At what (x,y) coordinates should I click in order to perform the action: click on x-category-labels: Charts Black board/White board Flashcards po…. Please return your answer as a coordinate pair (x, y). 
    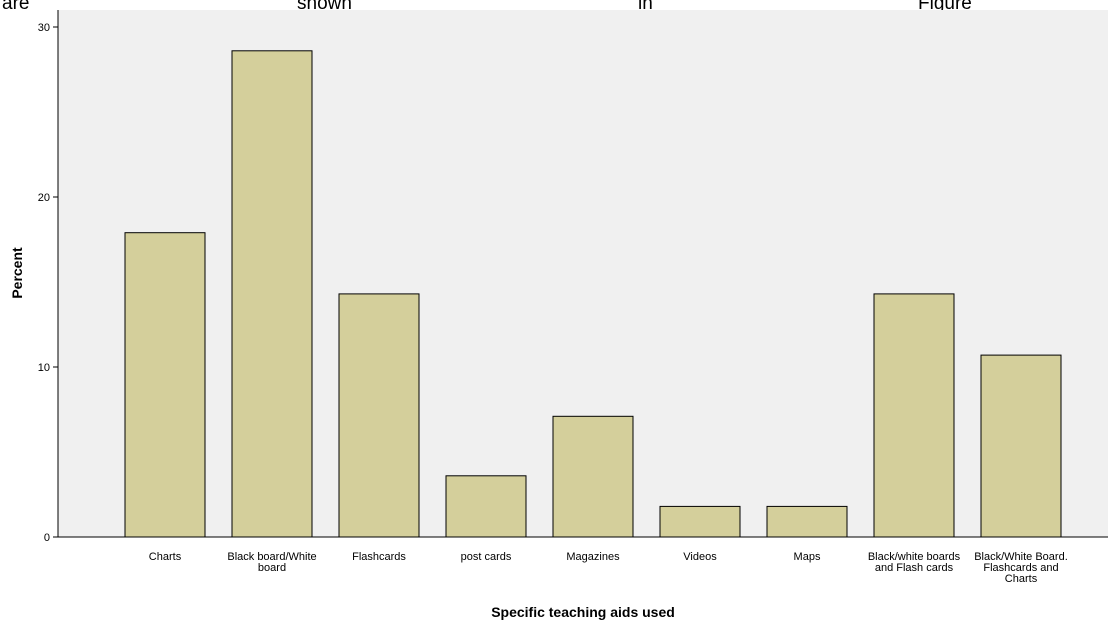
    Looking at the image, I should click on (608, 568).